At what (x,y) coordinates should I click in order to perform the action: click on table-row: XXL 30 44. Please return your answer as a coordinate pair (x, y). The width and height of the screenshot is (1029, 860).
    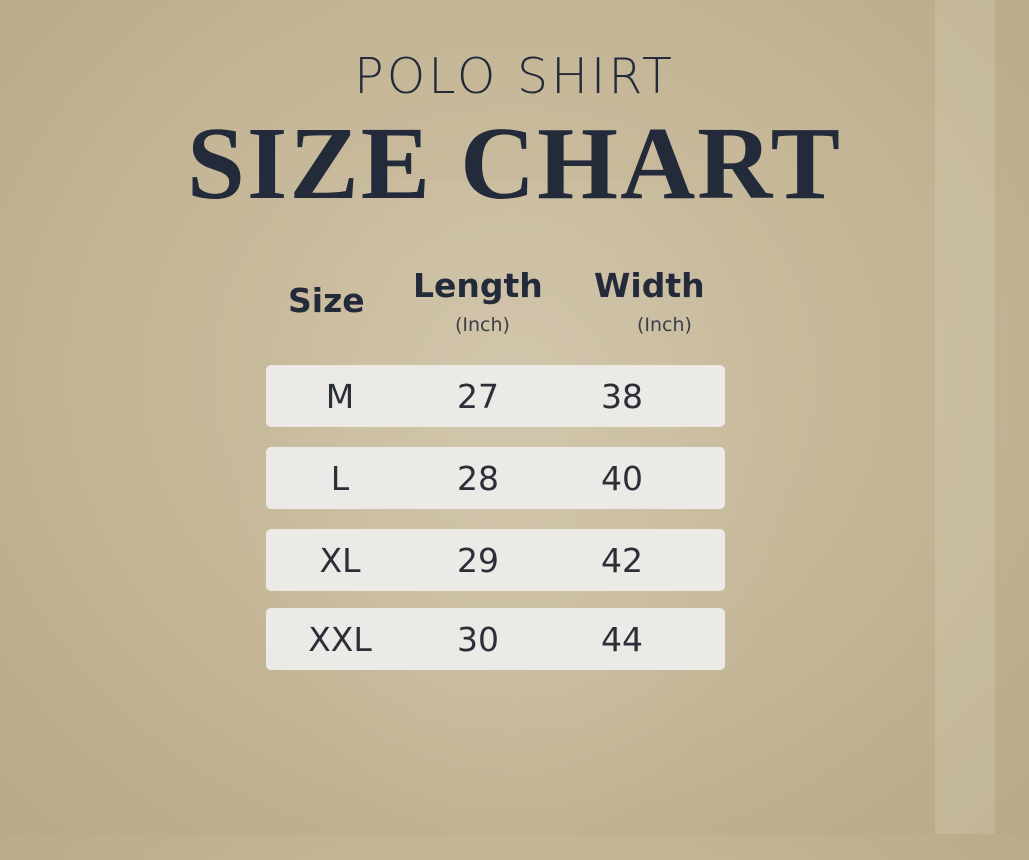
    Looking at the image, I should click on (495, 639).